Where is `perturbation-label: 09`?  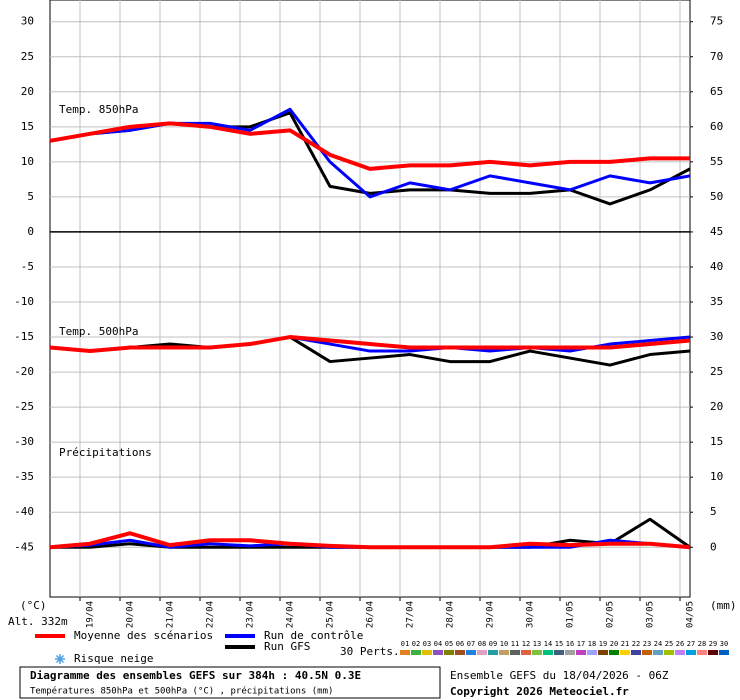 perturbation-label: 09 is located at coordinates (493, 644).